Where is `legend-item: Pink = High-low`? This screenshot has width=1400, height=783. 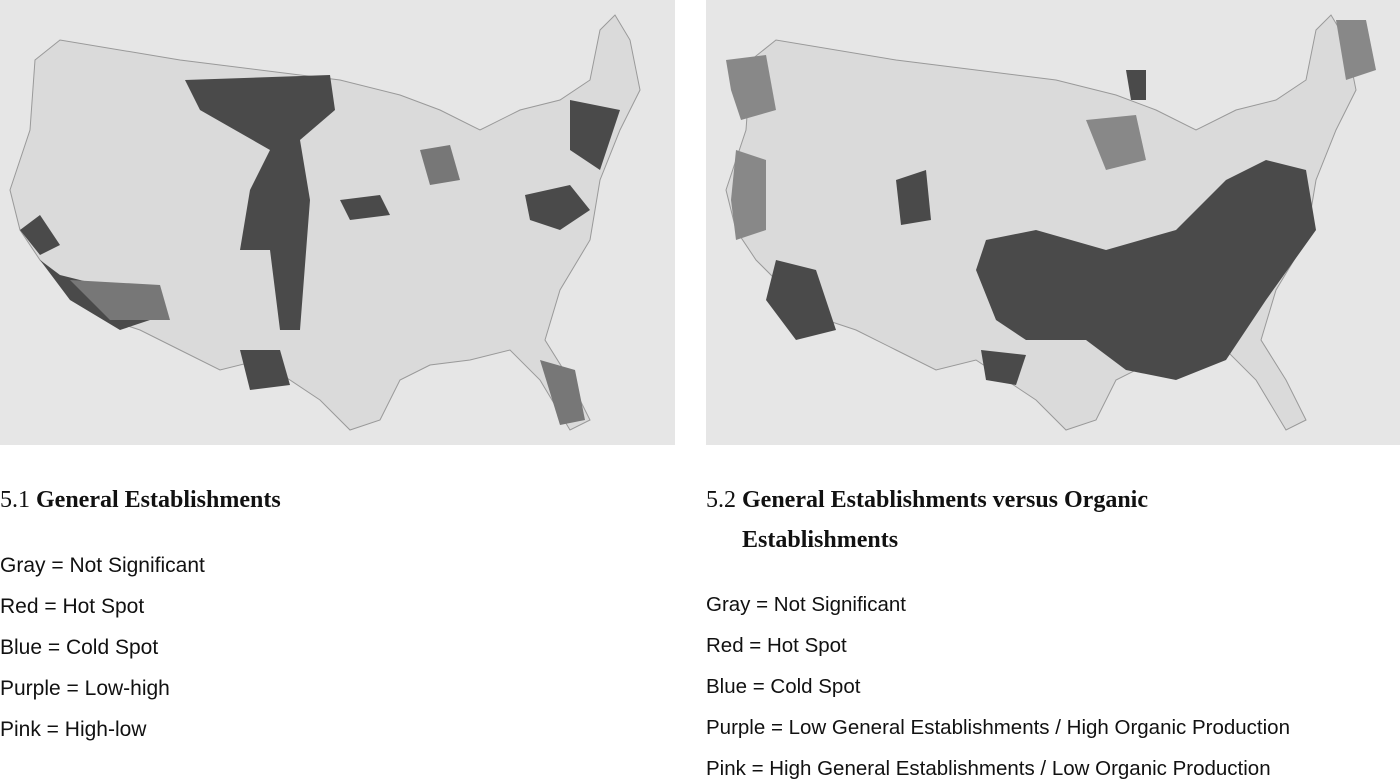 legend-item: Pink = High-low is located at coordinates (73, 729).